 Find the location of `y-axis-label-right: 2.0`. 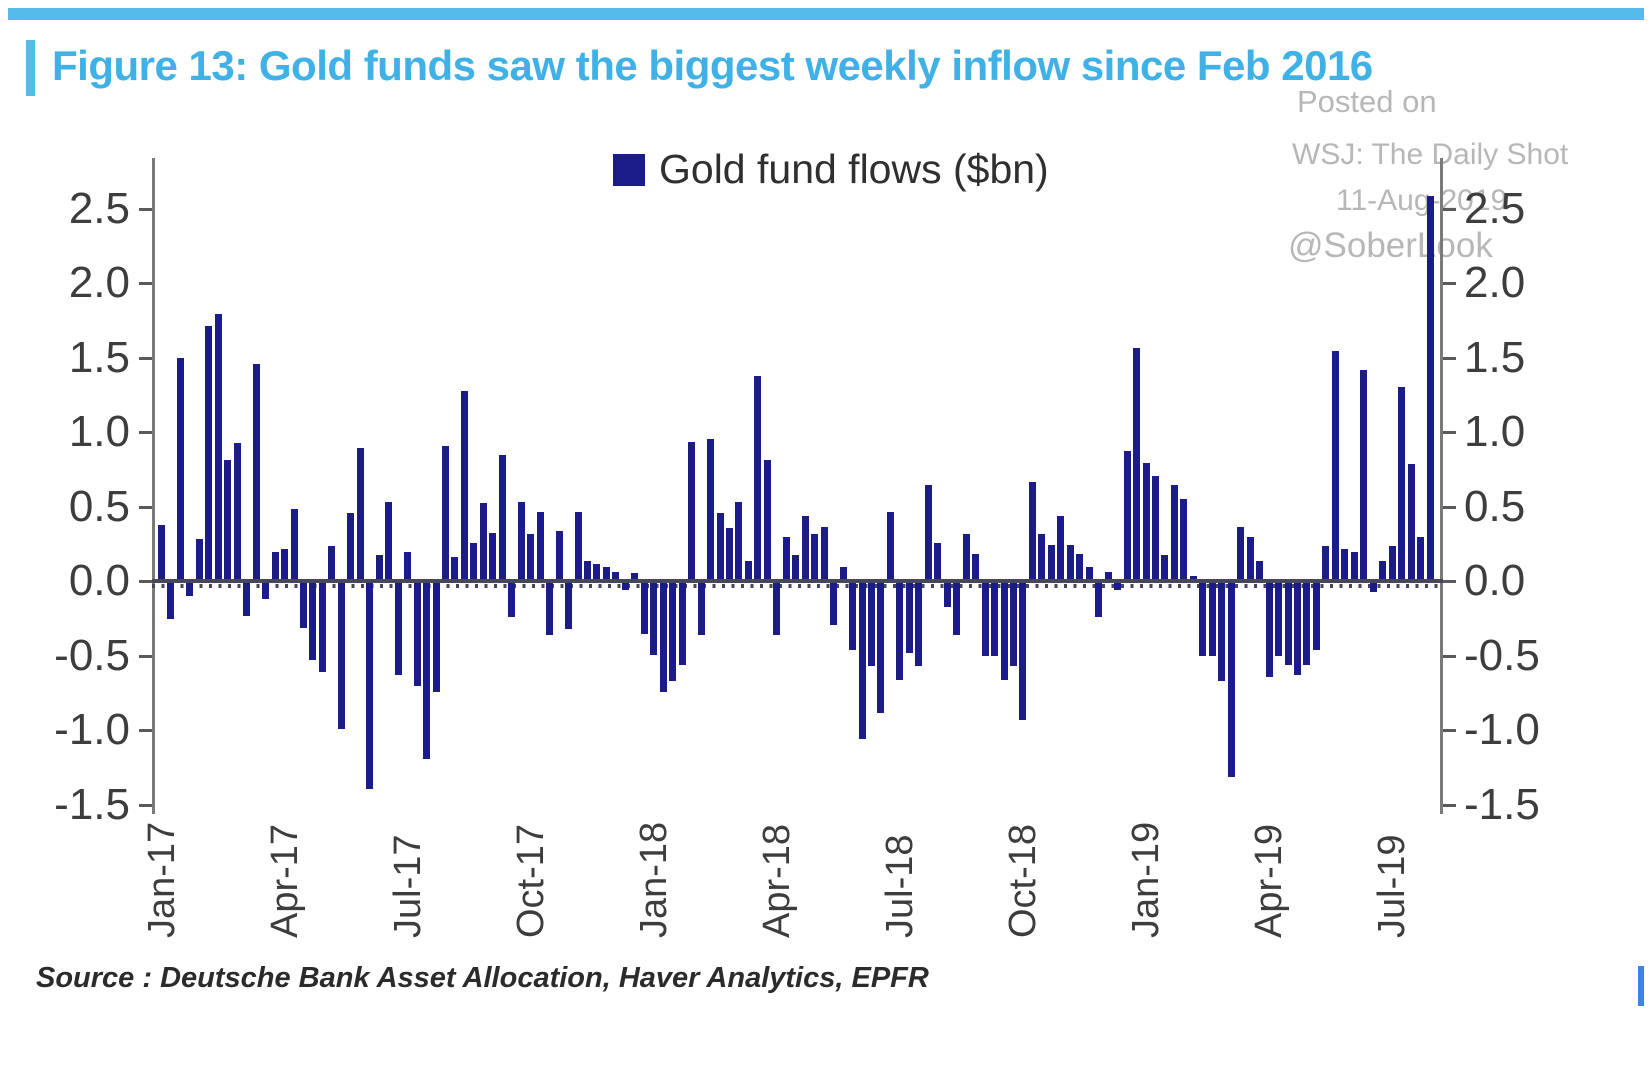

y-axis-label-right: 2.0 is located at coordinates (1495, 282).